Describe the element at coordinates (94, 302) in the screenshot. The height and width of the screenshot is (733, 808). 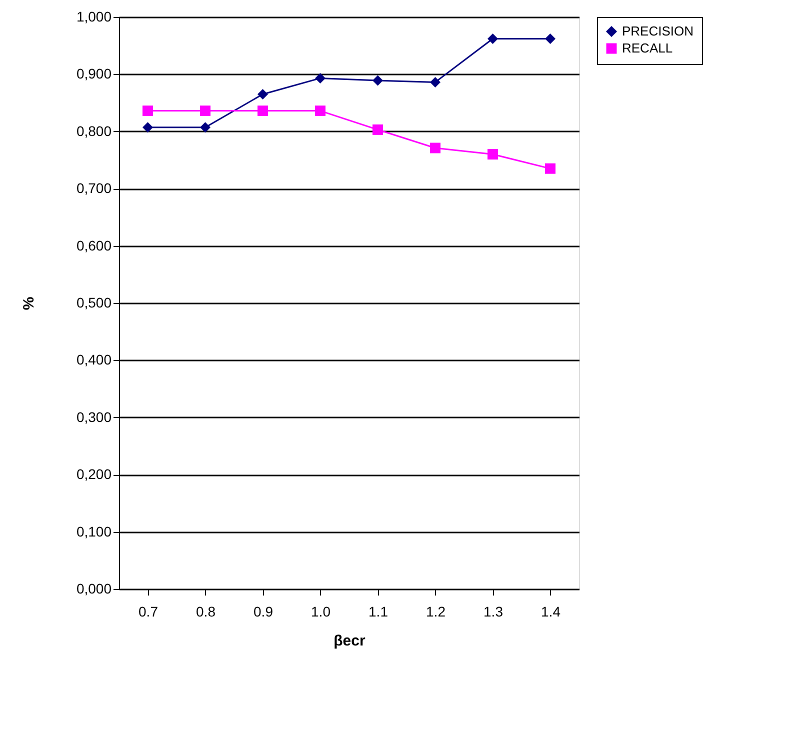
I see `y-tick-label: 0,500` at that location.